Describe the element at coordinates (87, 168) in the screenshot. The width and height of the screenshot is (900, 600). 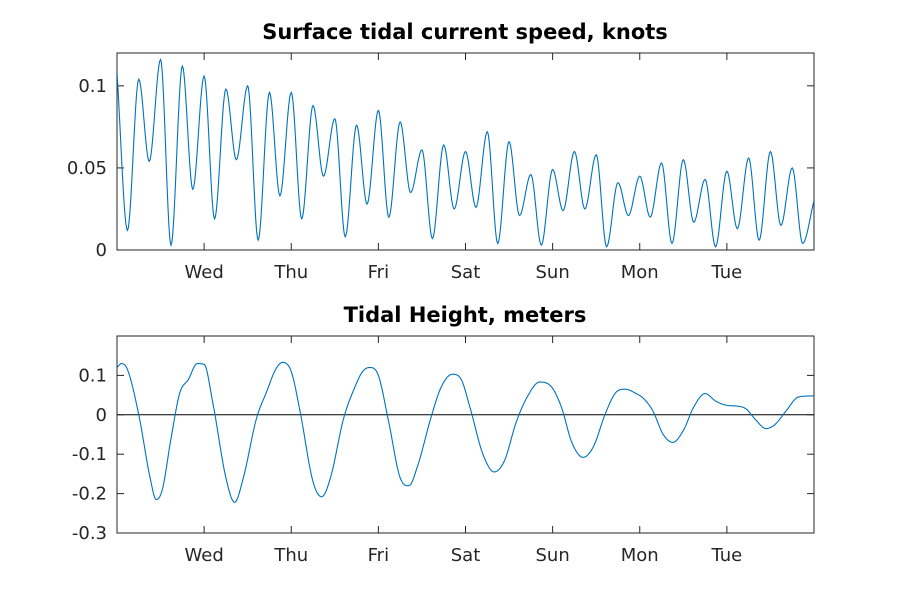
I see `y-tick-label: 0.05` at that location.